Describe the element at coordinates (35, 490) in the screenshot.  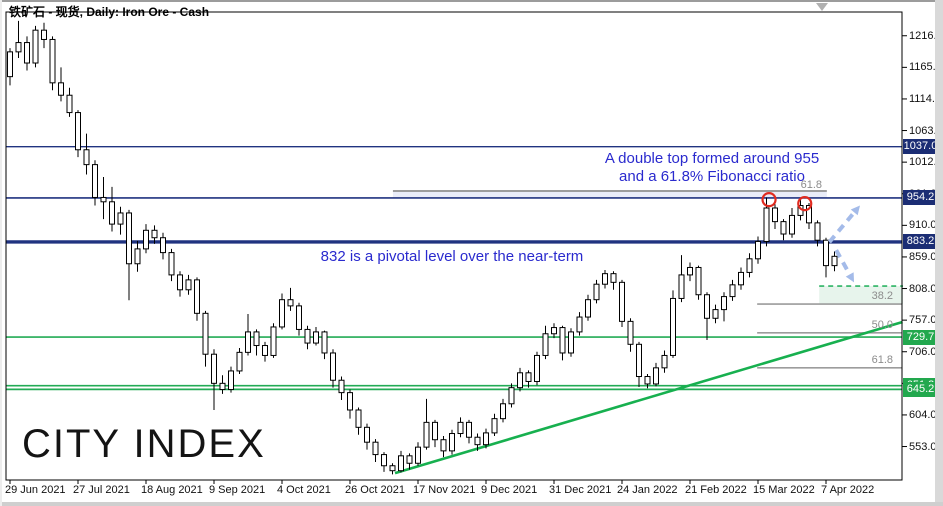
I see `date-tick-label-1: 29 Jun 2021` at that location.